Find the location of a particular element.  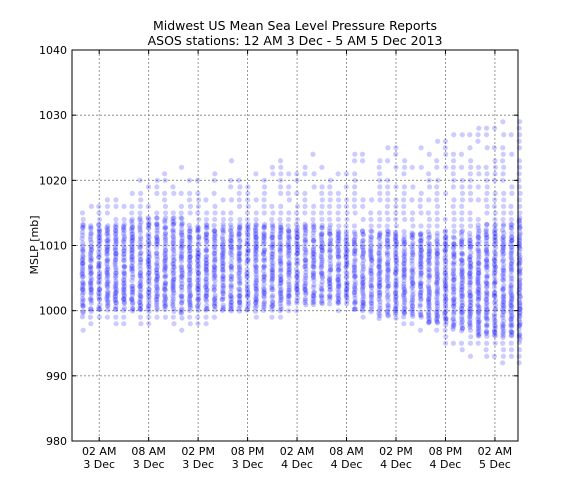

y-tick-label: 1010 is located at coordinates (53, 246).